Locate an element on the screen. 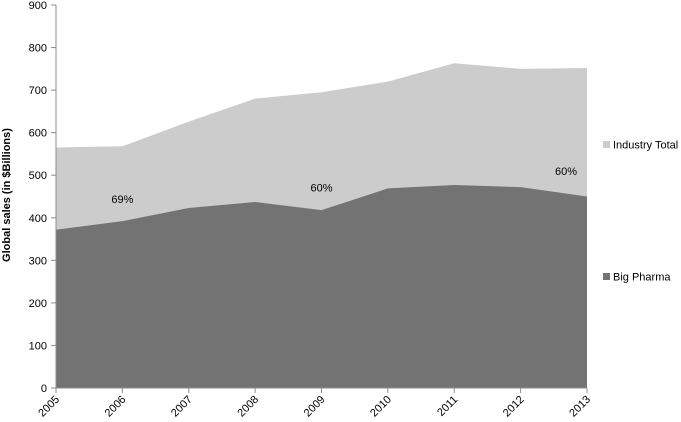 This screenshot has width=681, height=422. x-tick-label: 2006 is located at coordinates (116, 407).